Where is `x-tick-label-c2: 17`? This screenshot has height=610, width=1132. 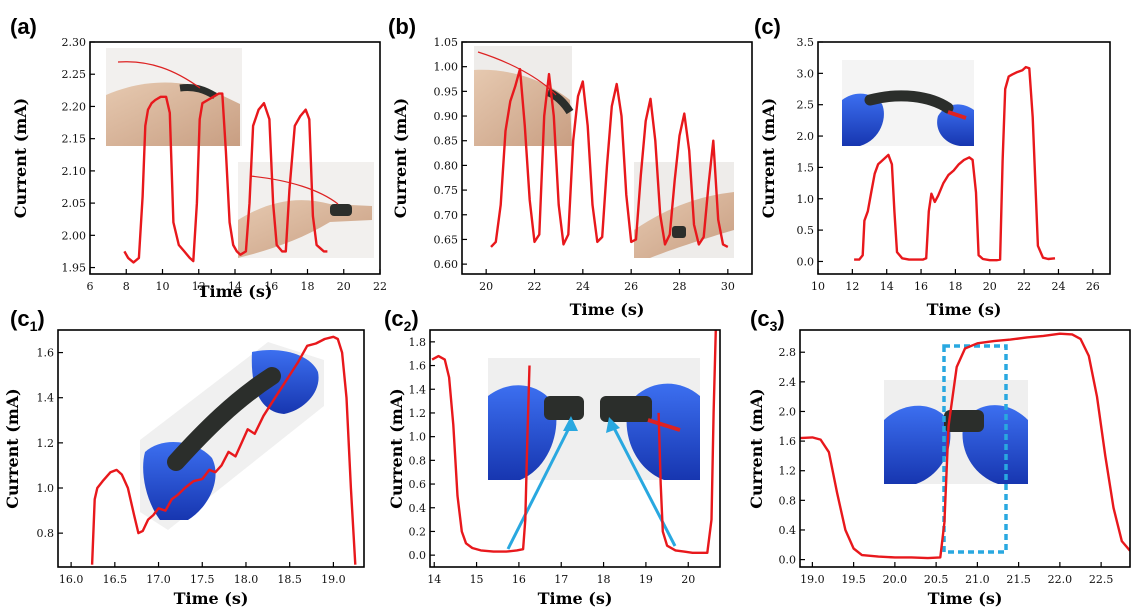
x-tick-label-c2: 17 is located at coordinates (561, 579).